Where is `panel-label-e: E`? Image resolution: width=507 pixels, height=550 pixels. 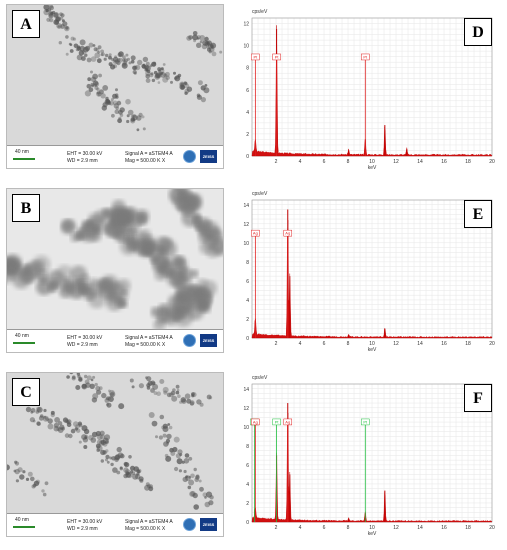 panel-label-e: E is located at coordinates (478, 214).